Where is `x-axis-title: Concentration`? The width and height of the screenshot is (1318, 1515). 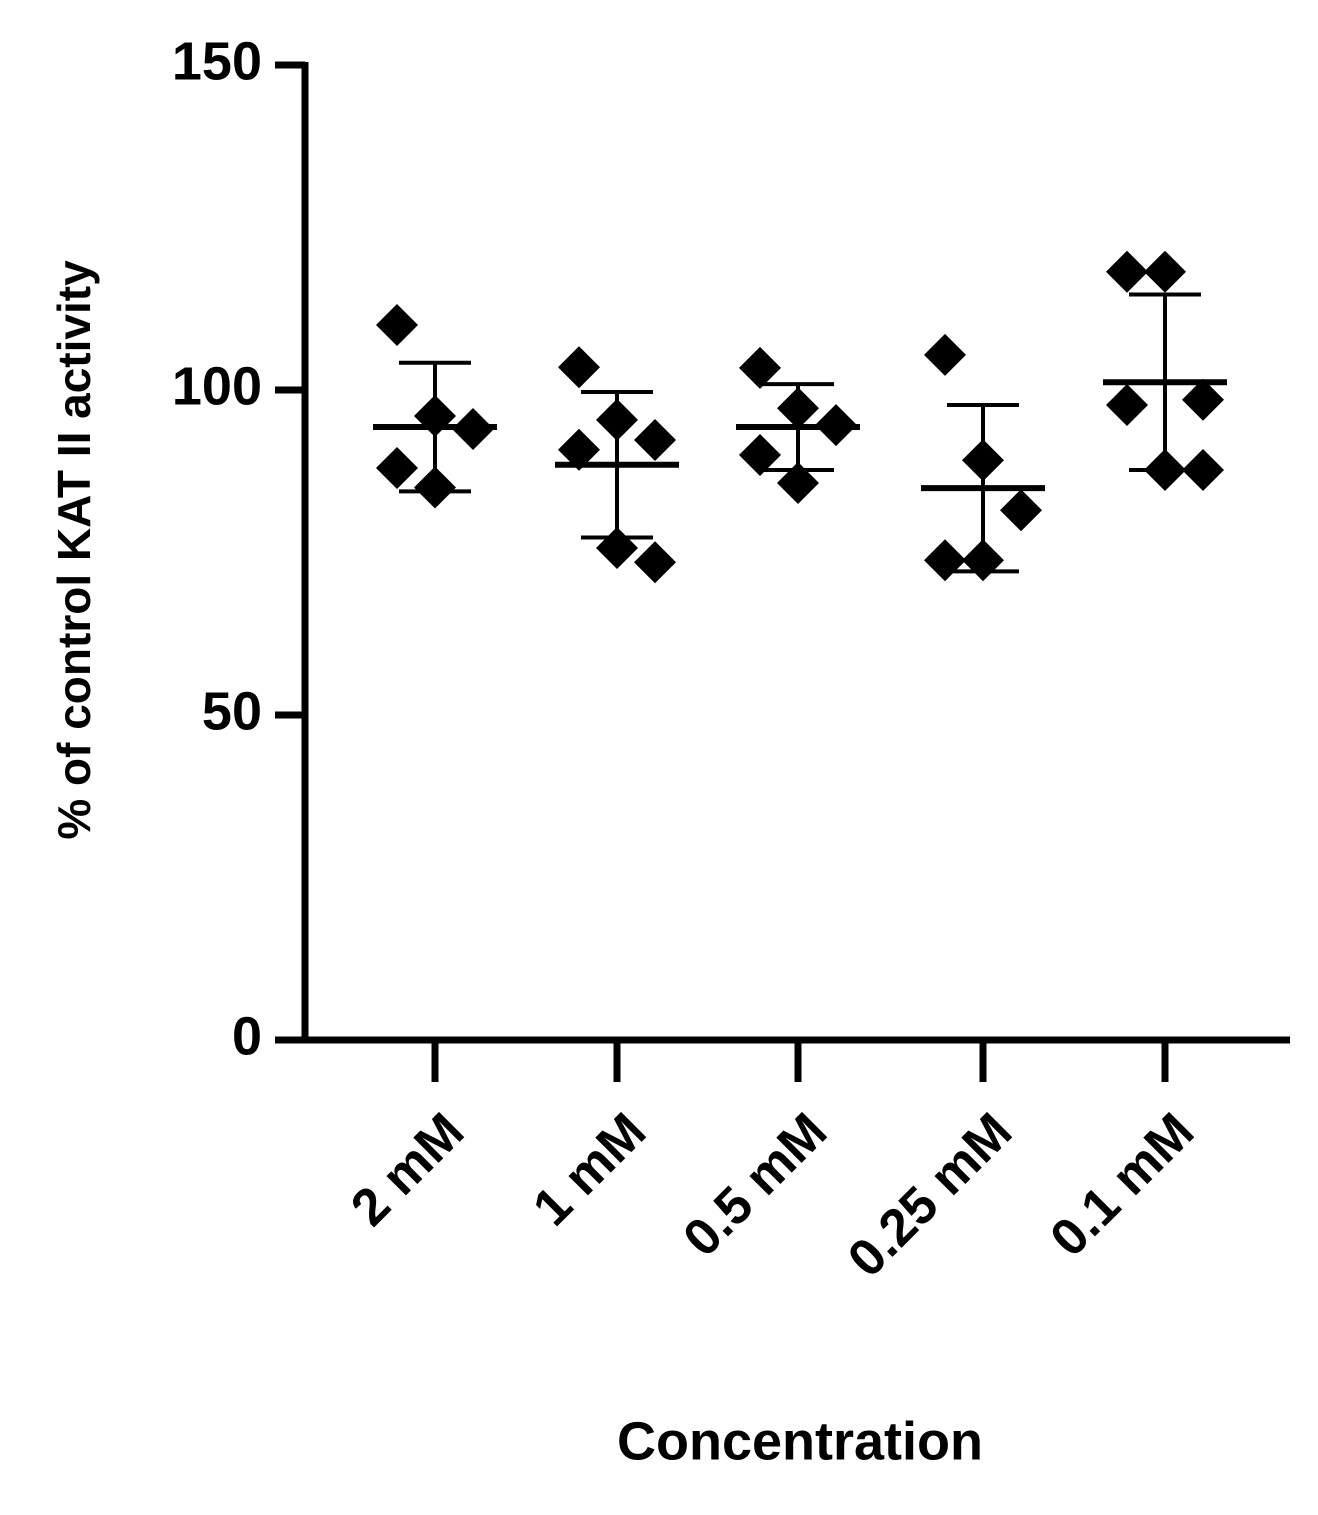
x-axis-title: Concentration is located at coordinates (800, 1441).